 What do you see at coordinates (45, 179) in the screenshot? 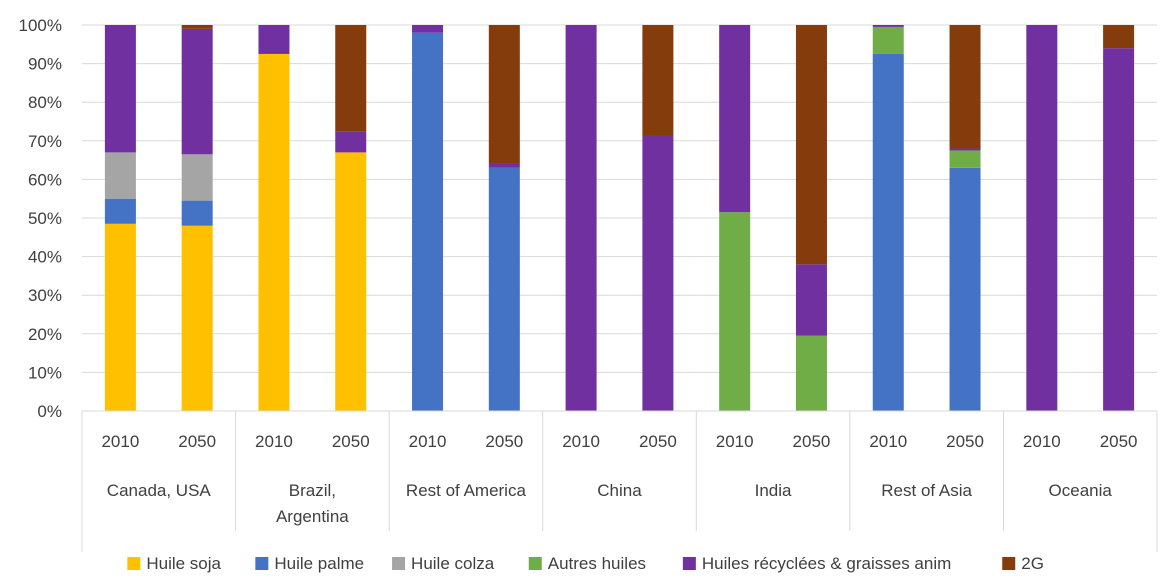
I see `y-tick-label: 60%` at bounding box center [45, 179].